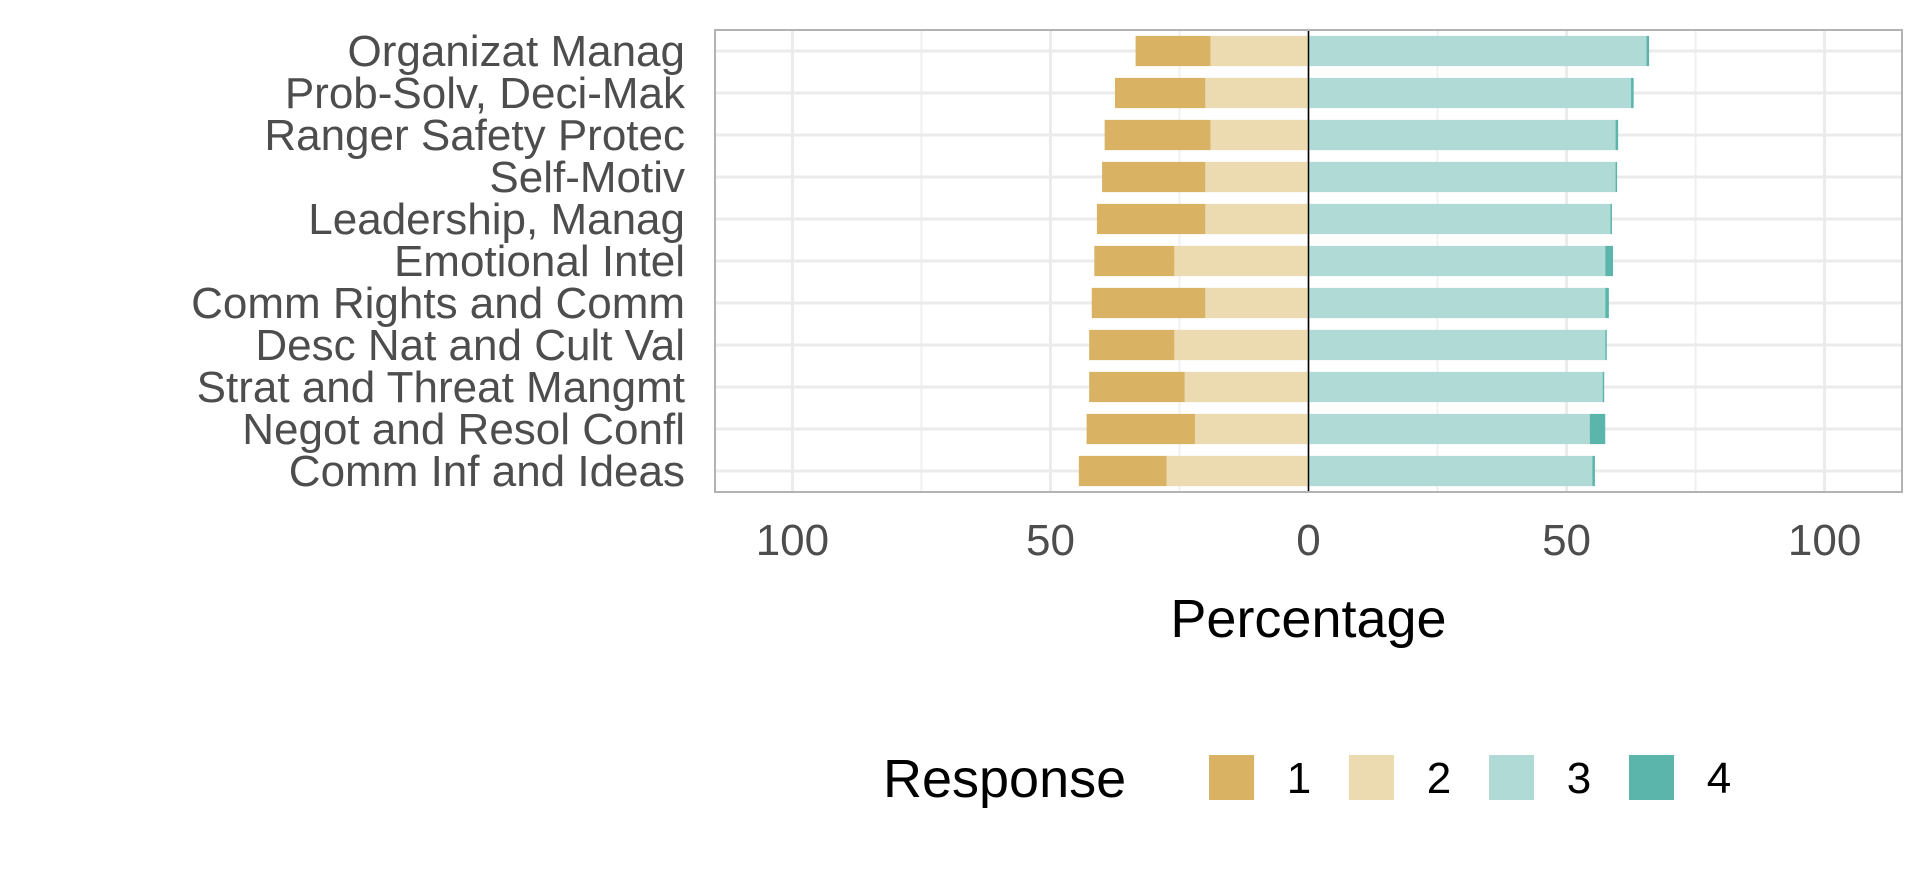 Image resolution: width=1920 pixels, height=869 pixels. I want to click on legend-label-3: 3, so click(1579, 778).